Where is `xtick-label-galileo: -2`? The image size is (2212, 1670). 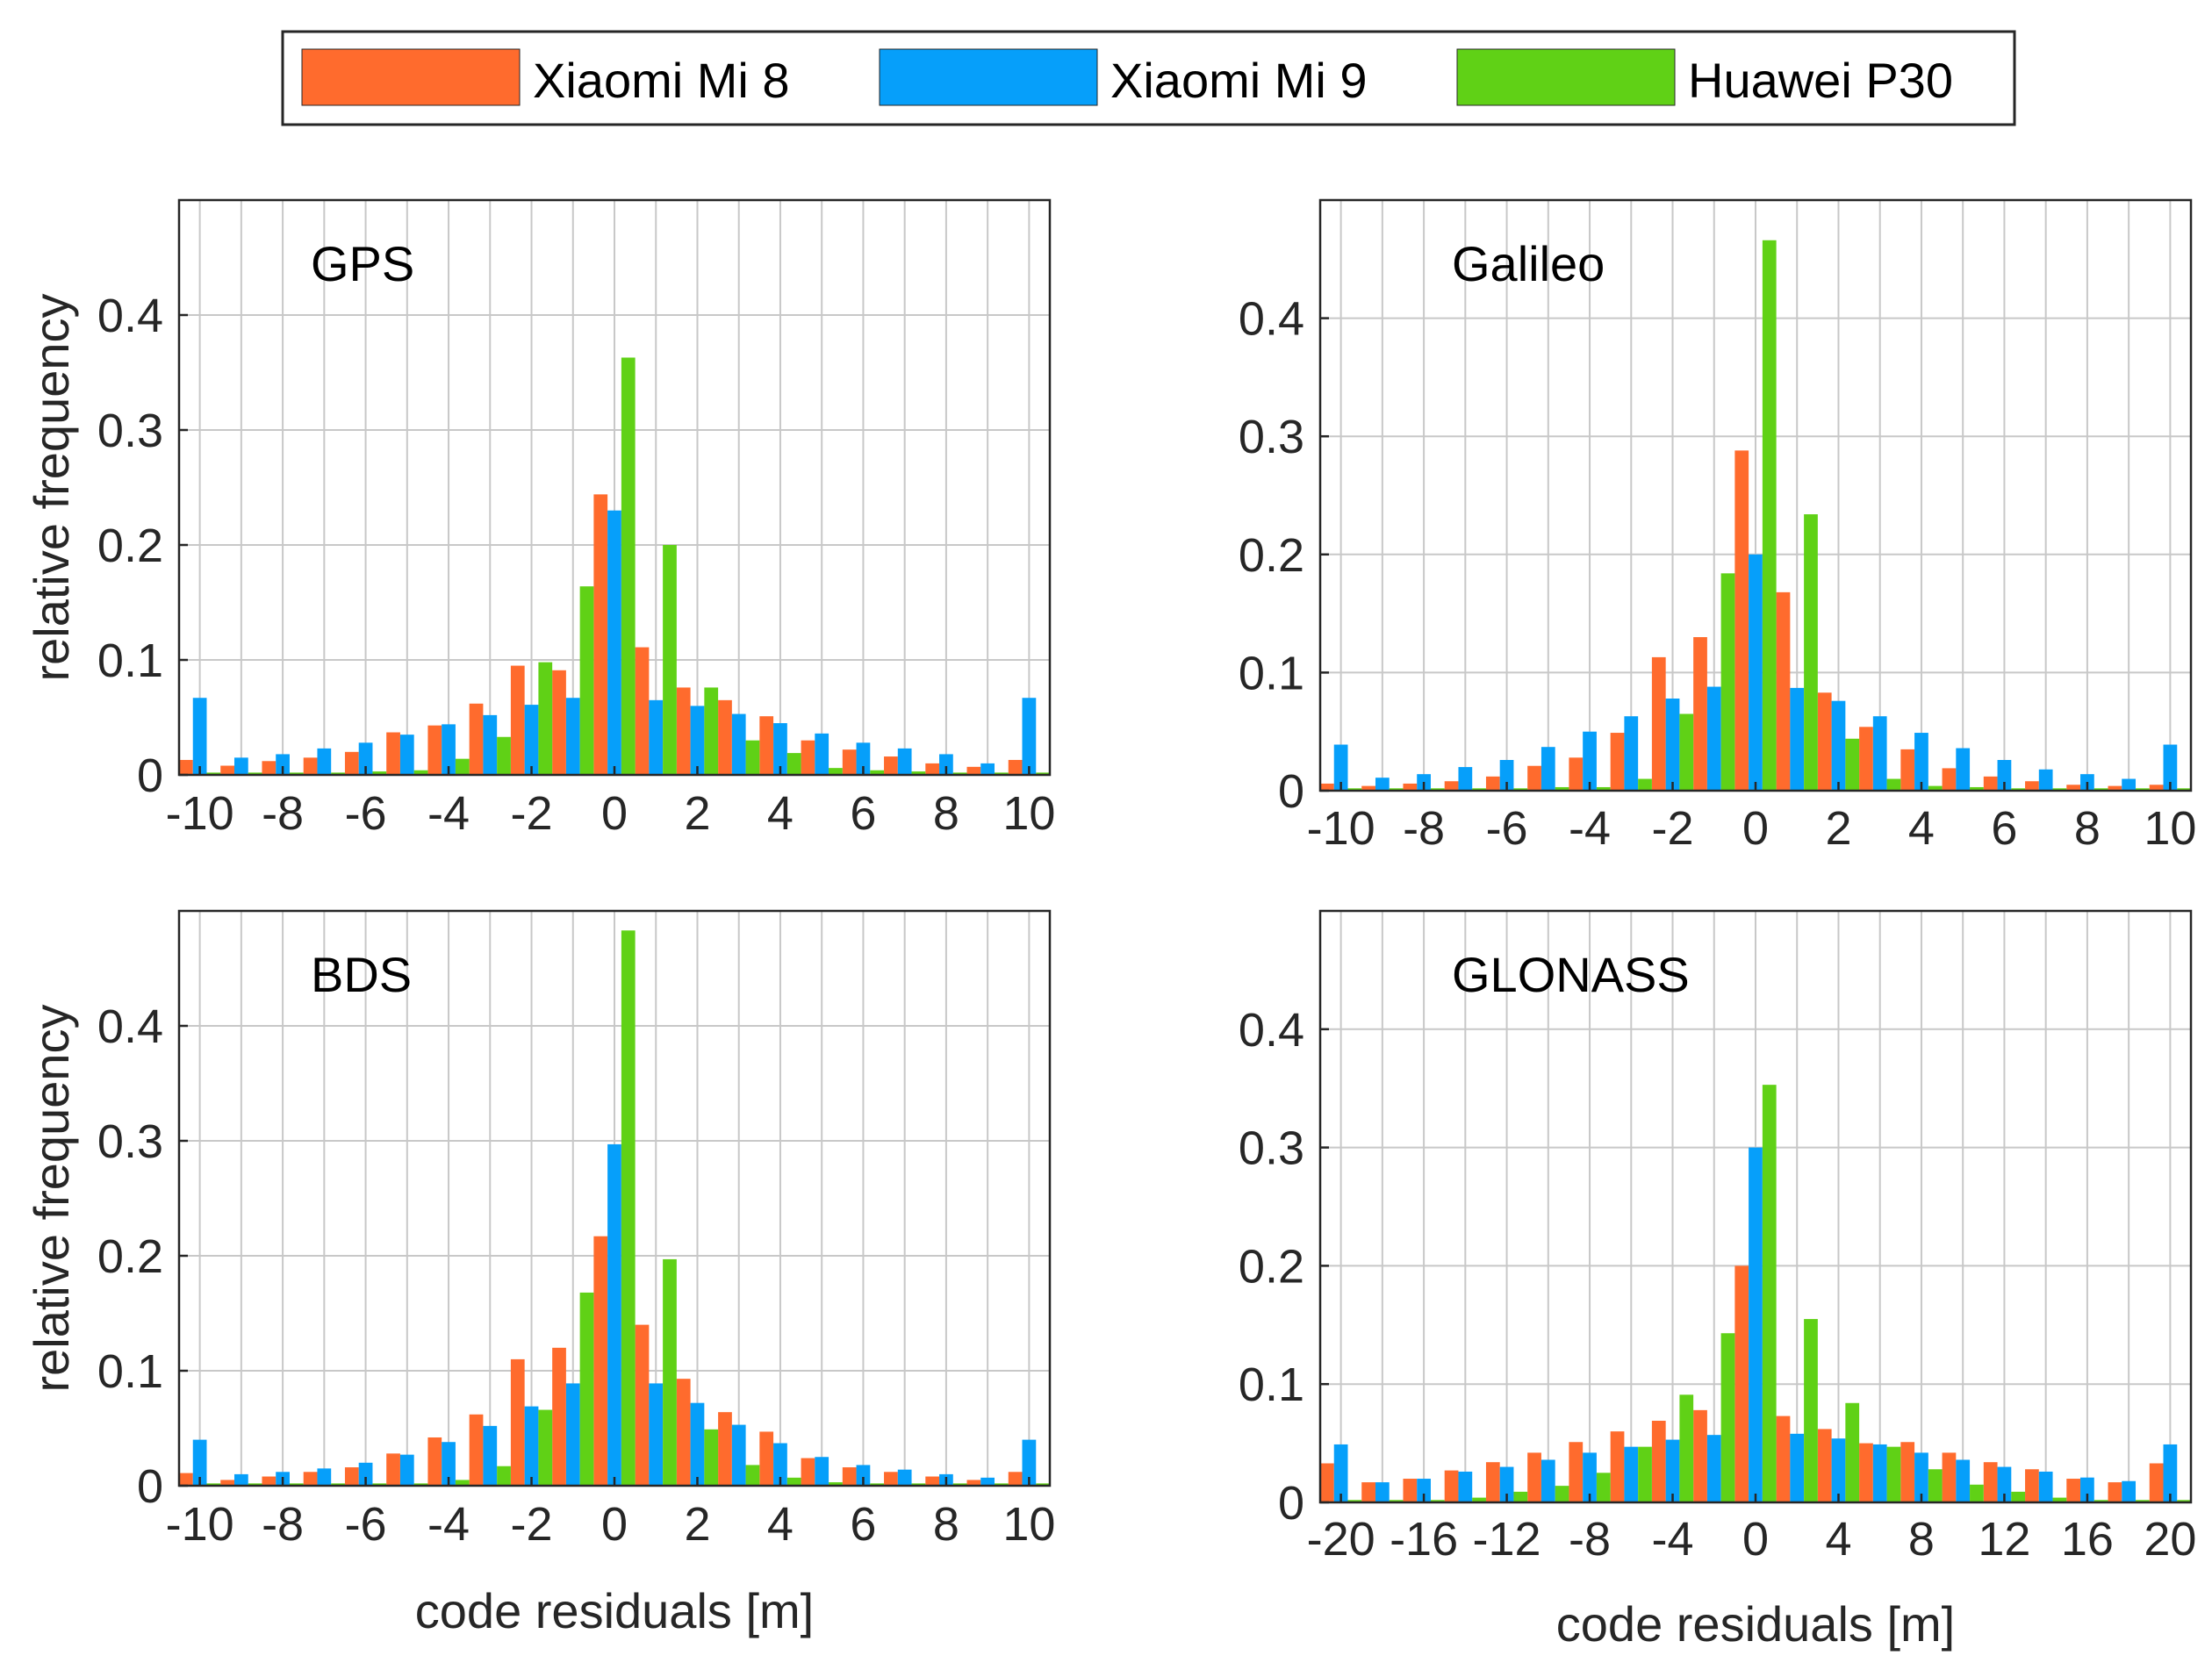
xtick-label-galileo: -2 is located at coordinates (1673, 828).